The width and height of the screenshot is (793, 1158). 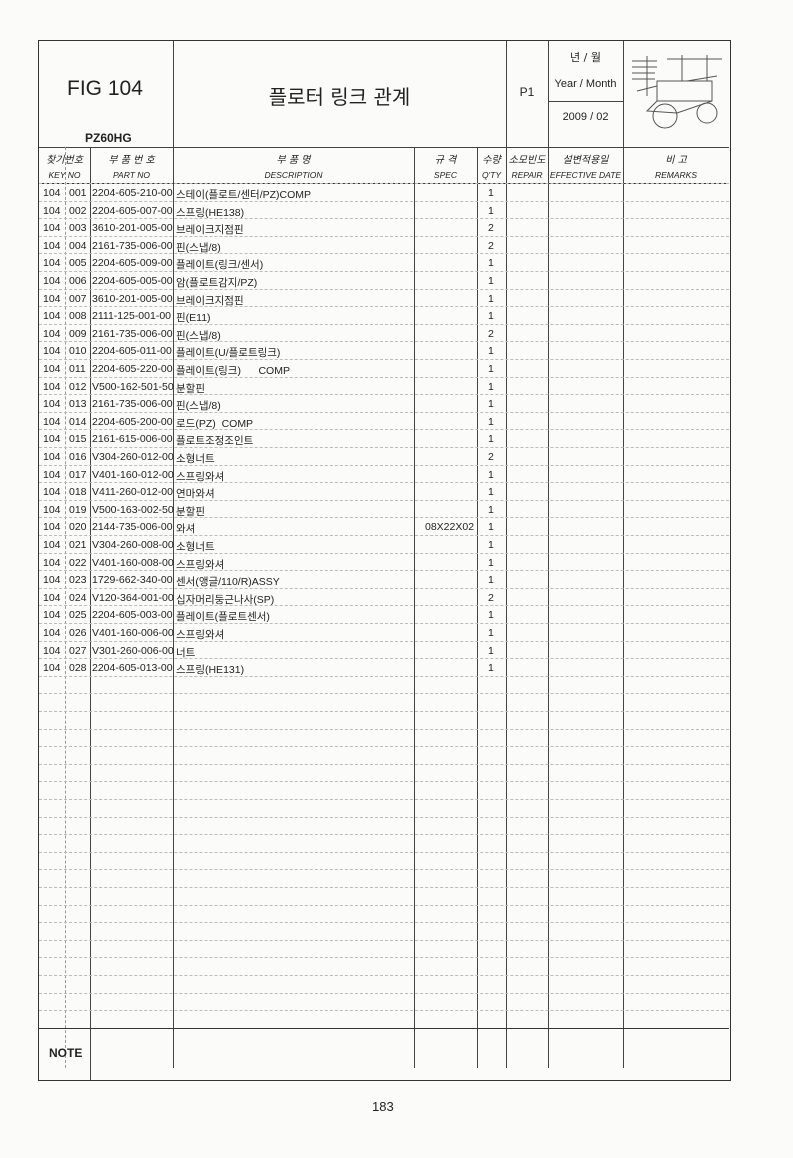 I want to click on cell-key-no: 021, so click(x=78, y=545).